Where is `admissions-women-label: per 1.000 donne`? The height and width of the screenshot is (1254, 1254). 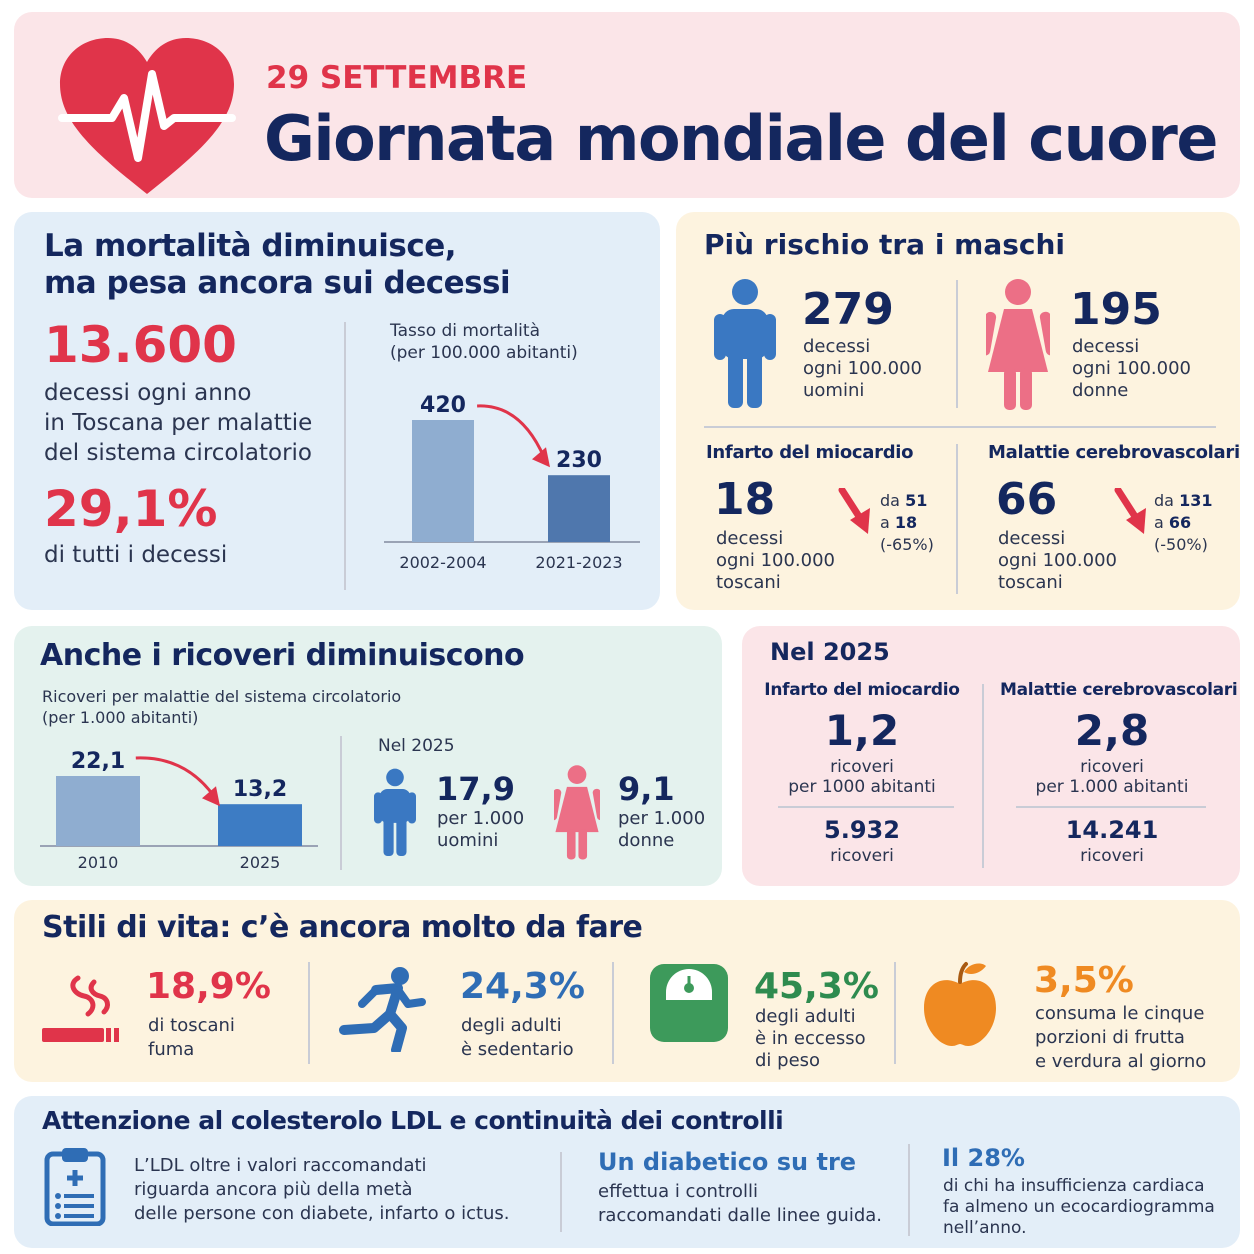 admissions-women-label: per 1.000 donne is located at coordinates (661, 830).